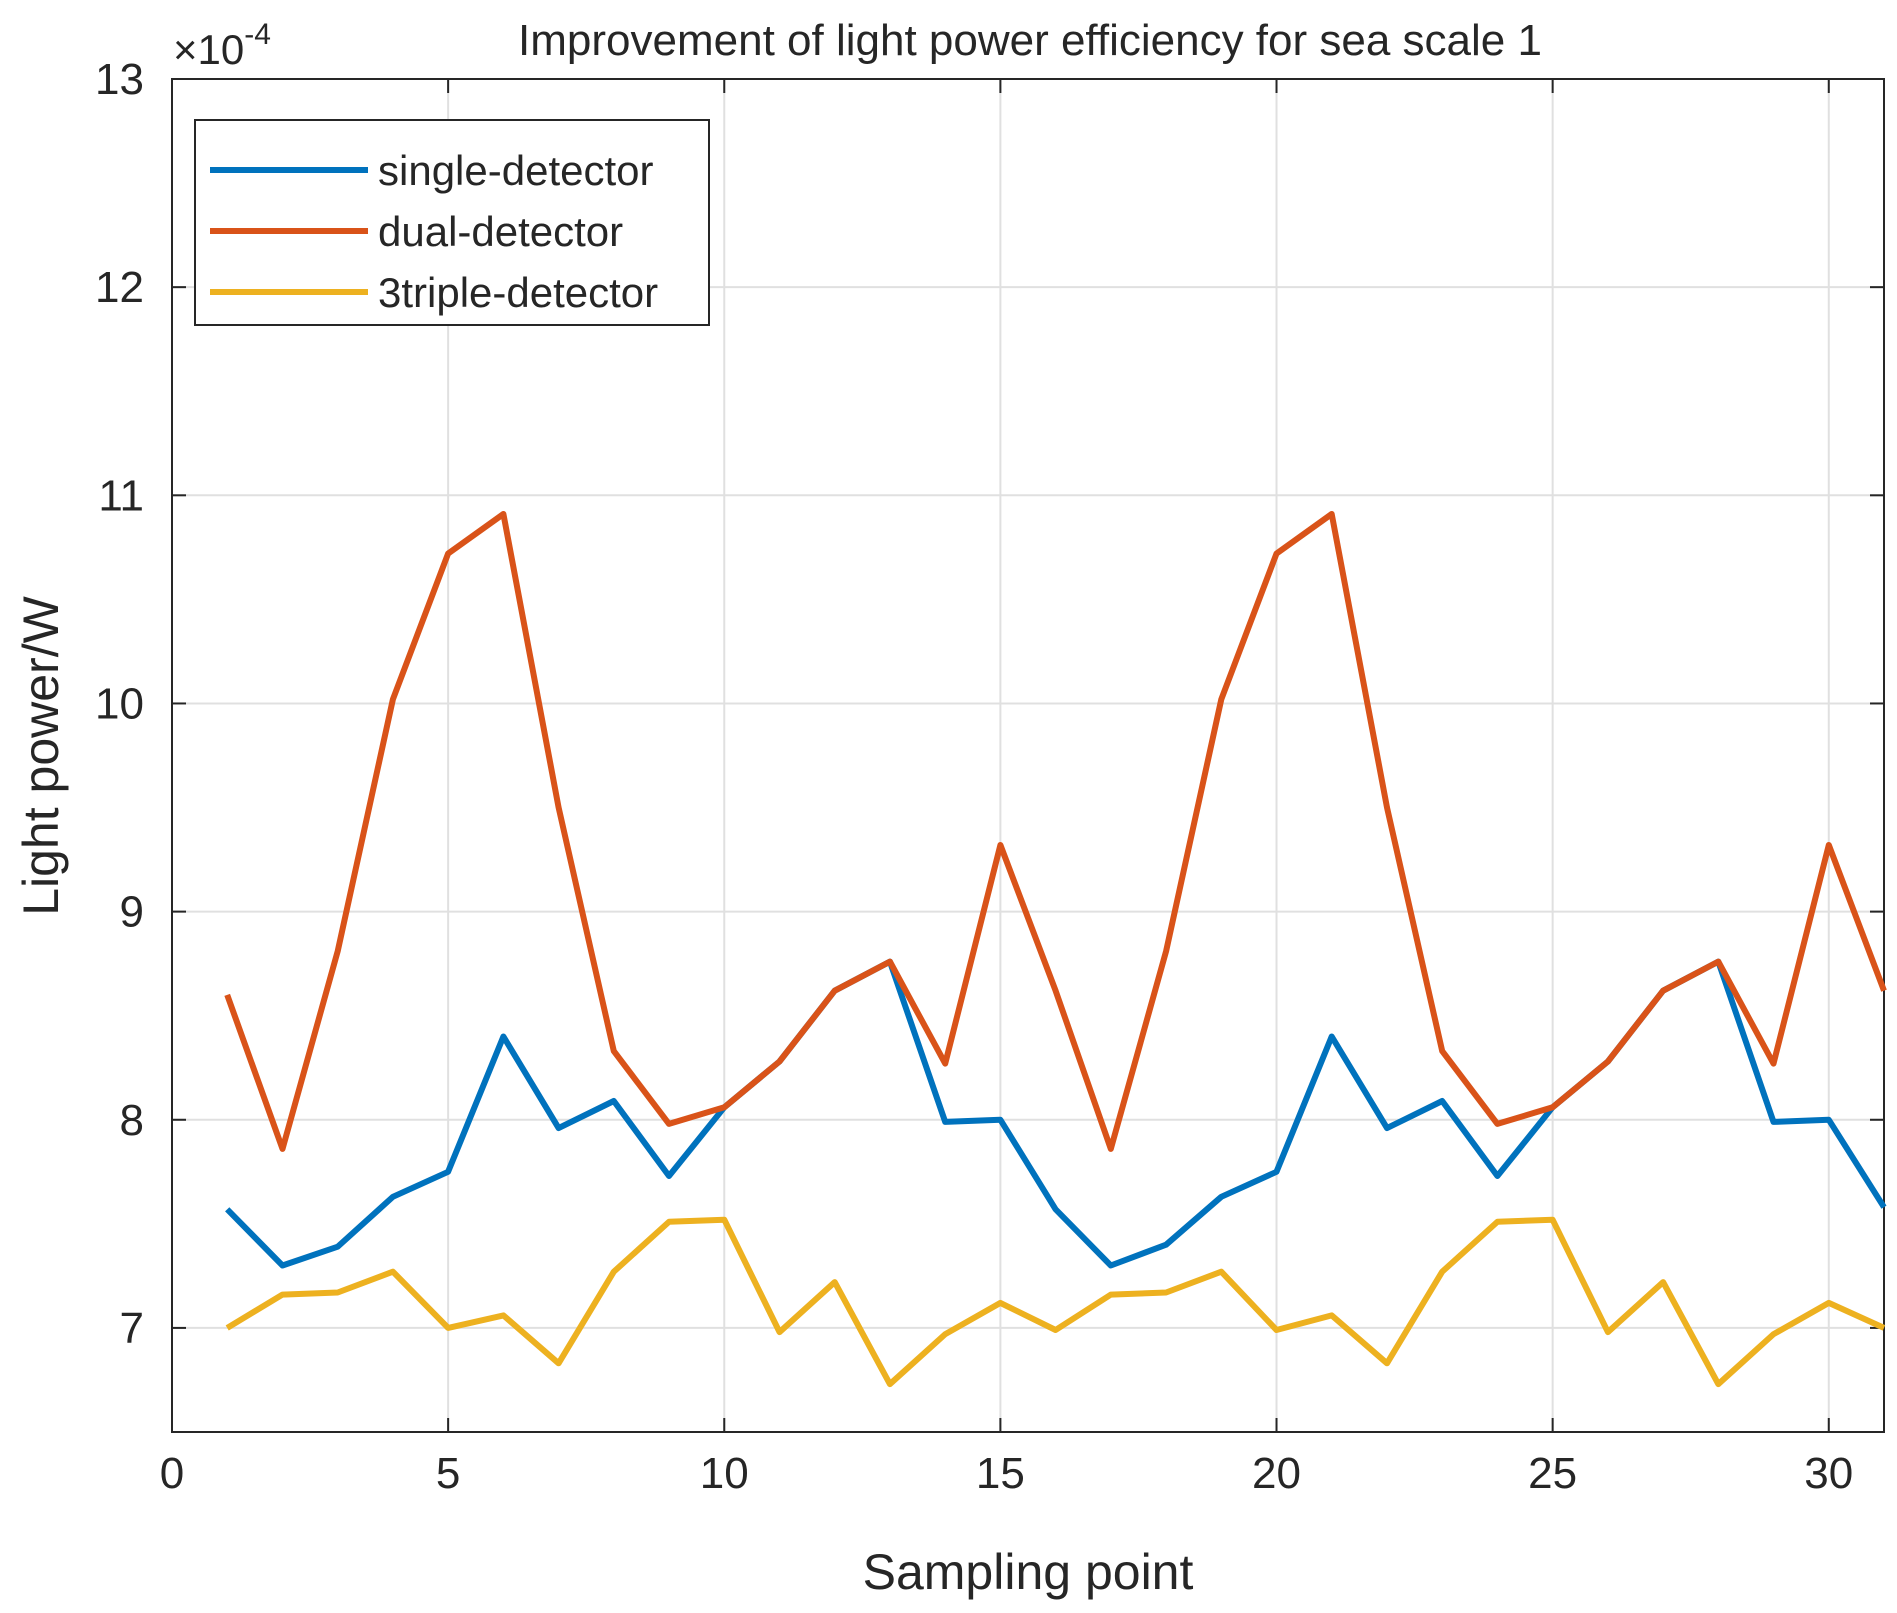  Describe the element at coordinates (119, 287) in the screenshot. I see `y-tick-label: 12` at that location.